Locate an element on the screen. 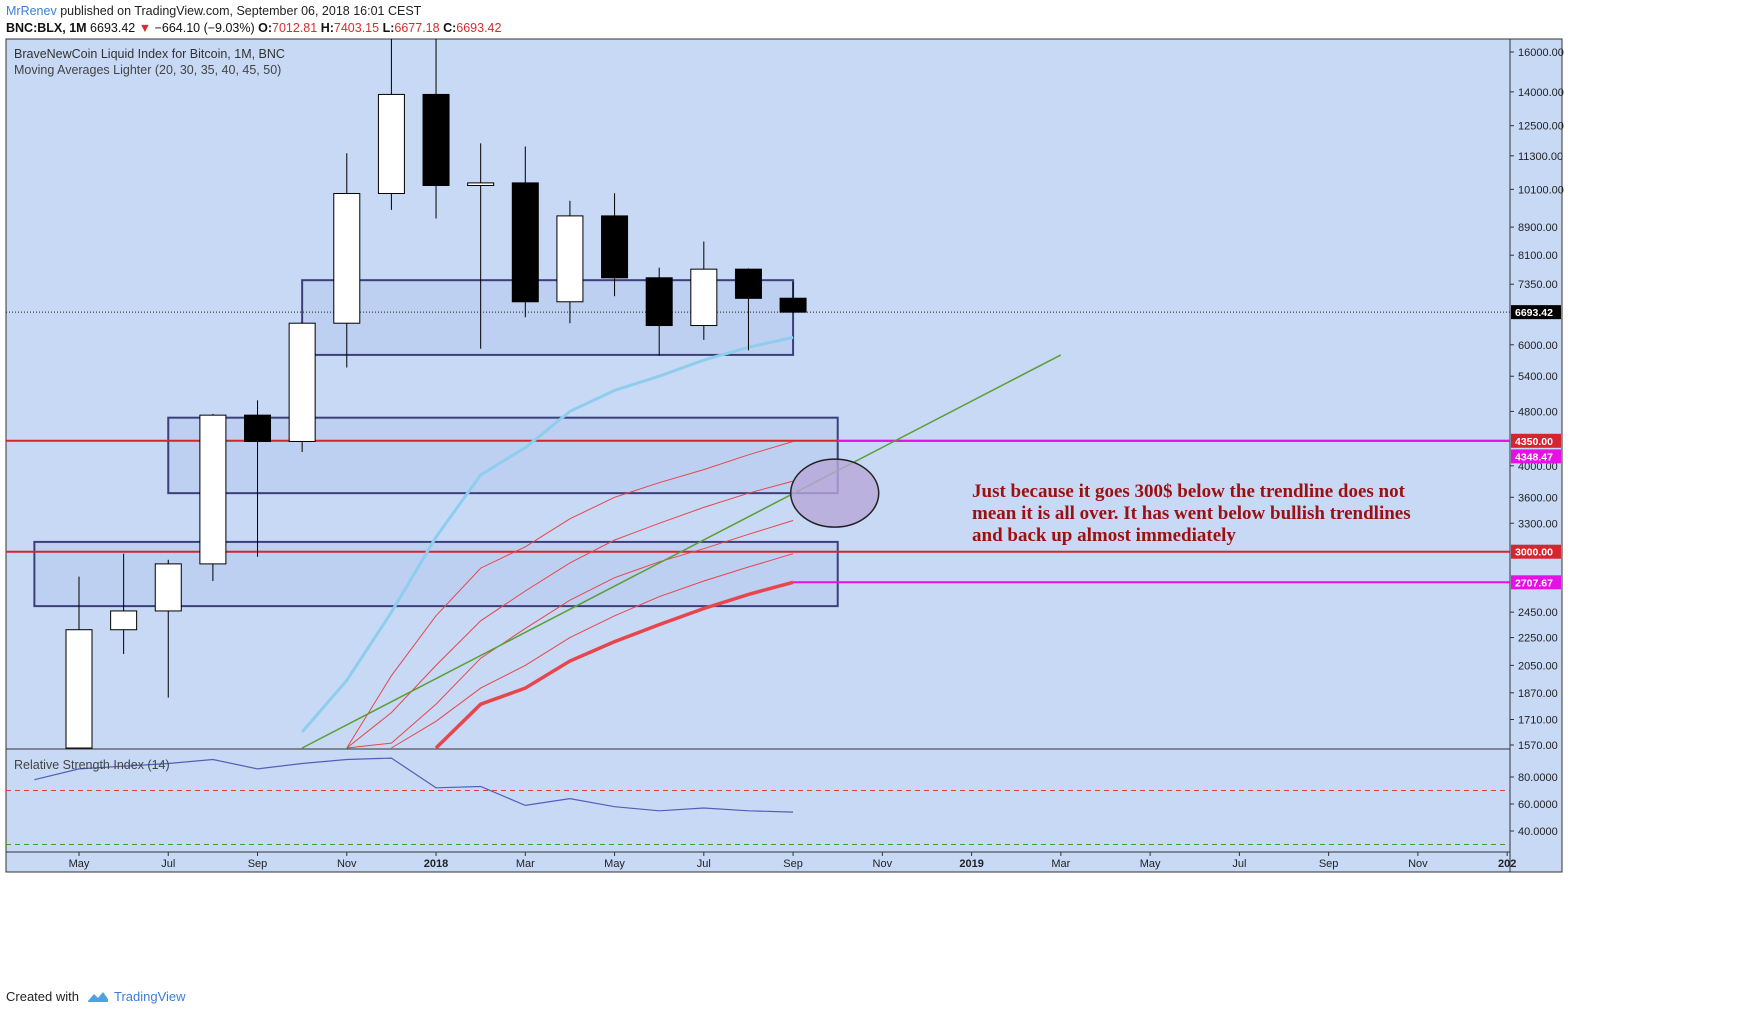  time-tick-label: 202 is located at coordinates (1507, 864).